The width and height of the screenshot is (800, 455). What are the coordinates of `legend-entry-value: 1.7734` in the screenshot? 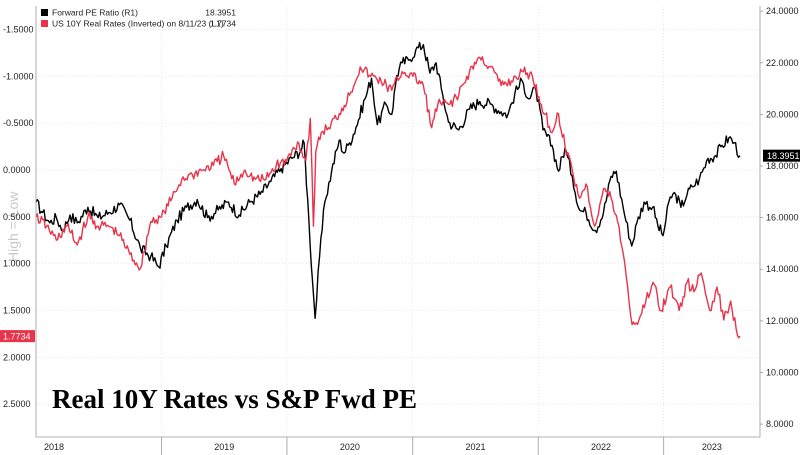 It's located at (223, 24).